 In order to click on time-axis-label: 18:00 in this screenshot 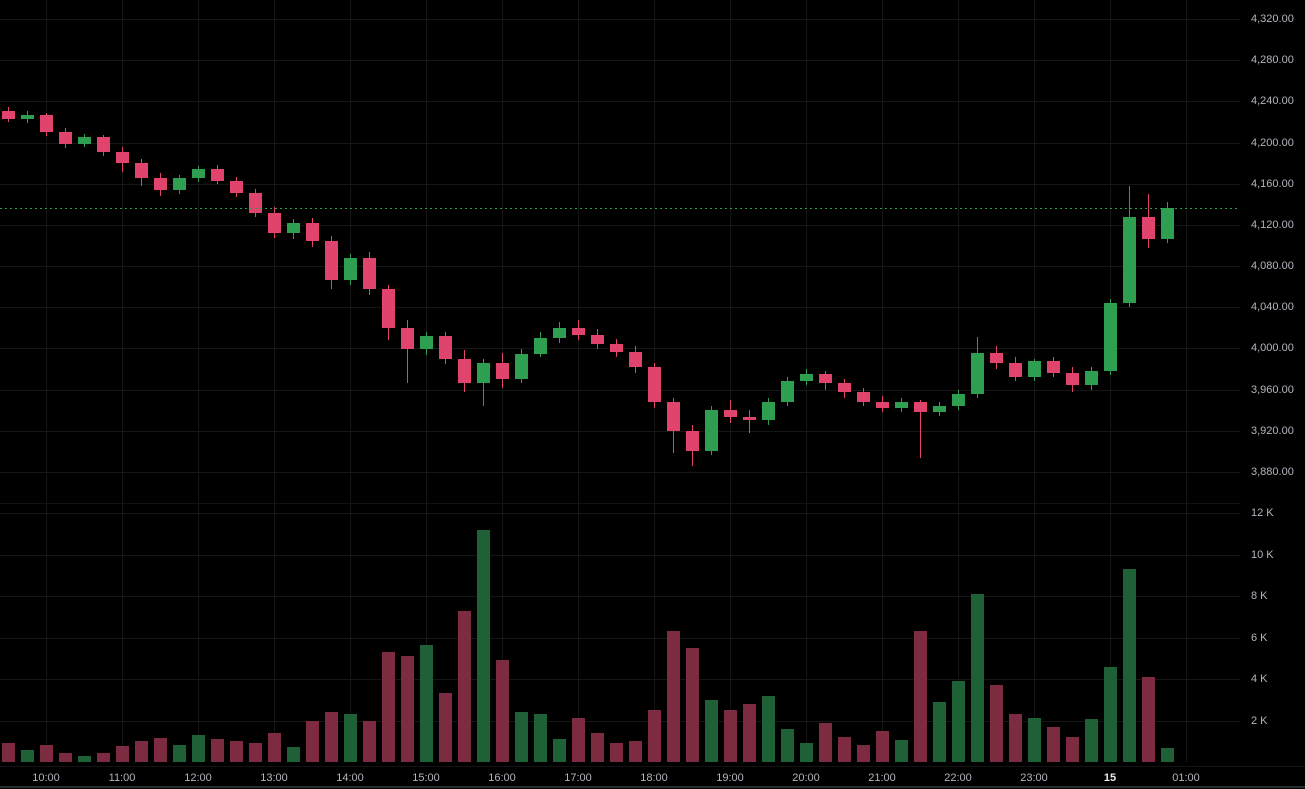, I will do `click(654, 778)`.